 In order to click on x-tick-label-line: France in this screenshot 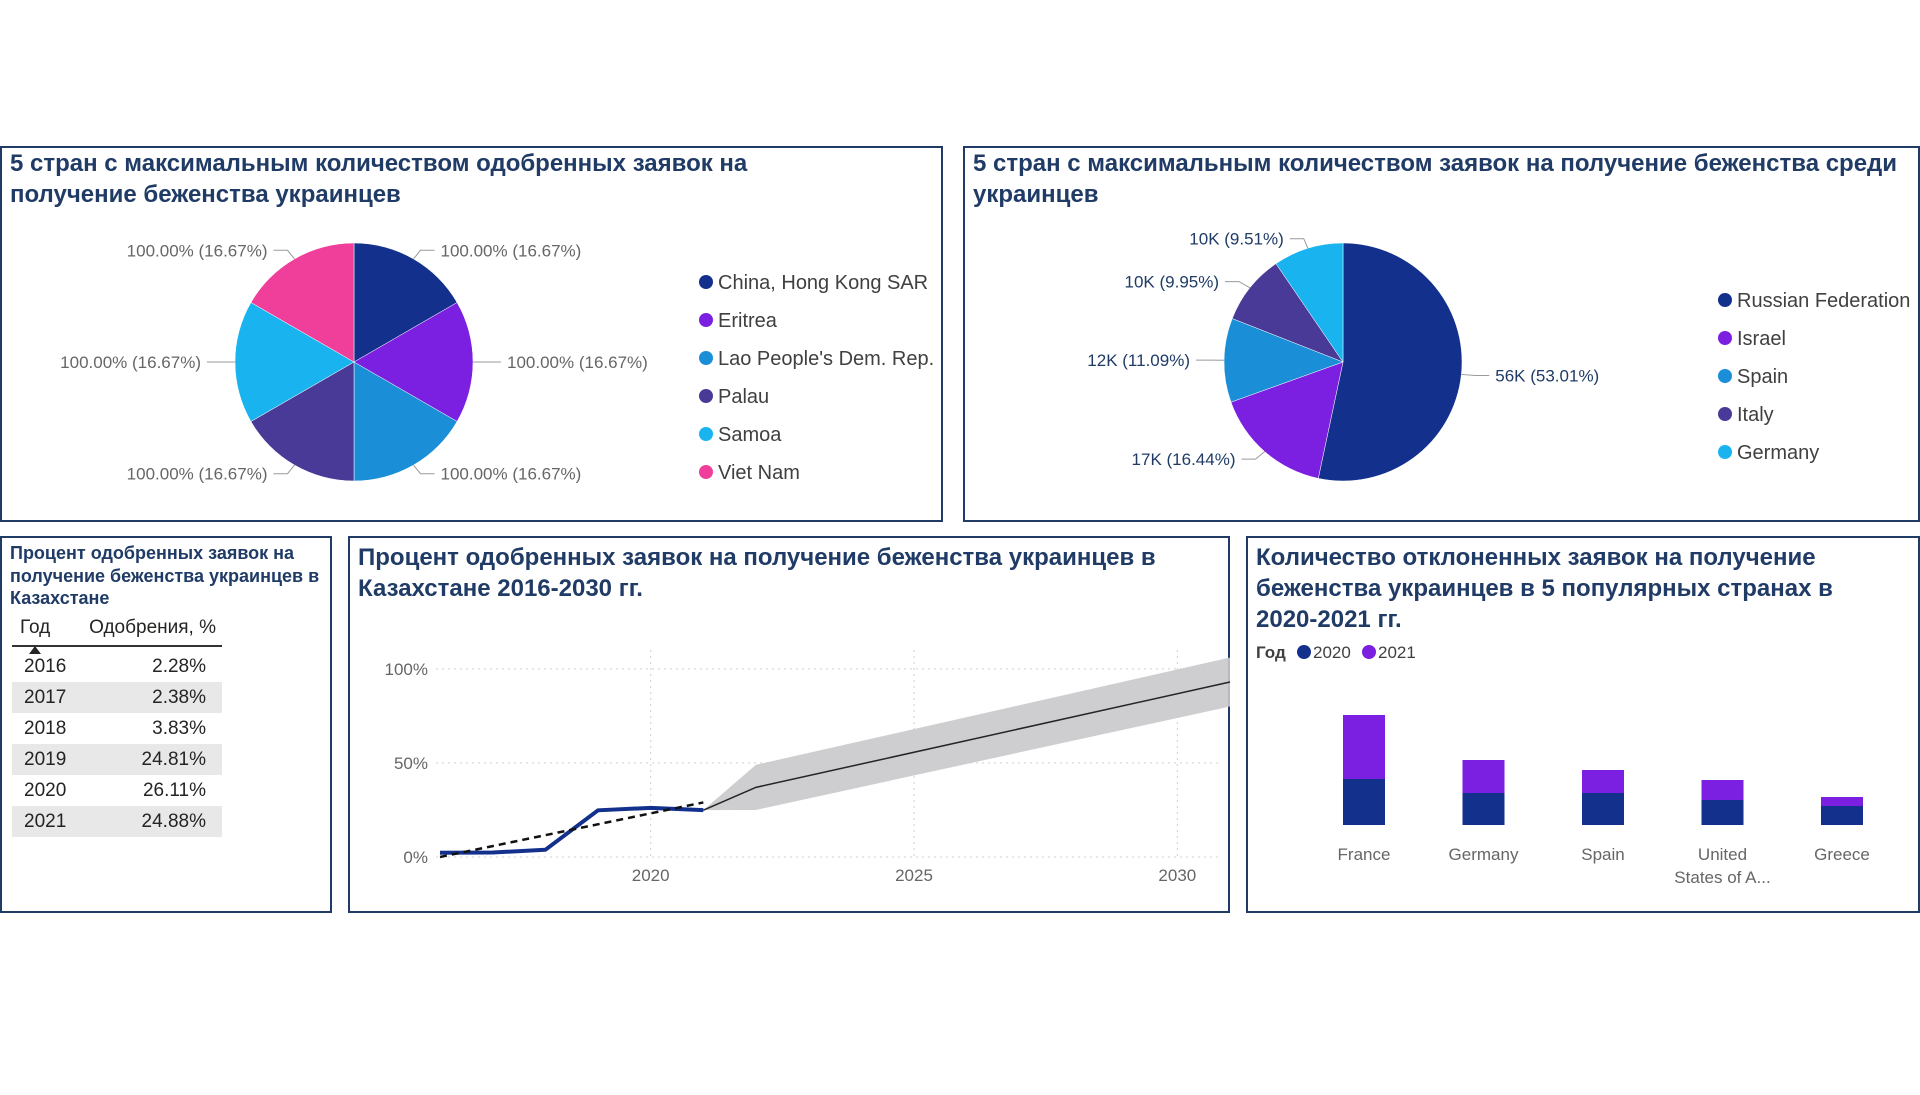, I will do `click(1364, 854)`.